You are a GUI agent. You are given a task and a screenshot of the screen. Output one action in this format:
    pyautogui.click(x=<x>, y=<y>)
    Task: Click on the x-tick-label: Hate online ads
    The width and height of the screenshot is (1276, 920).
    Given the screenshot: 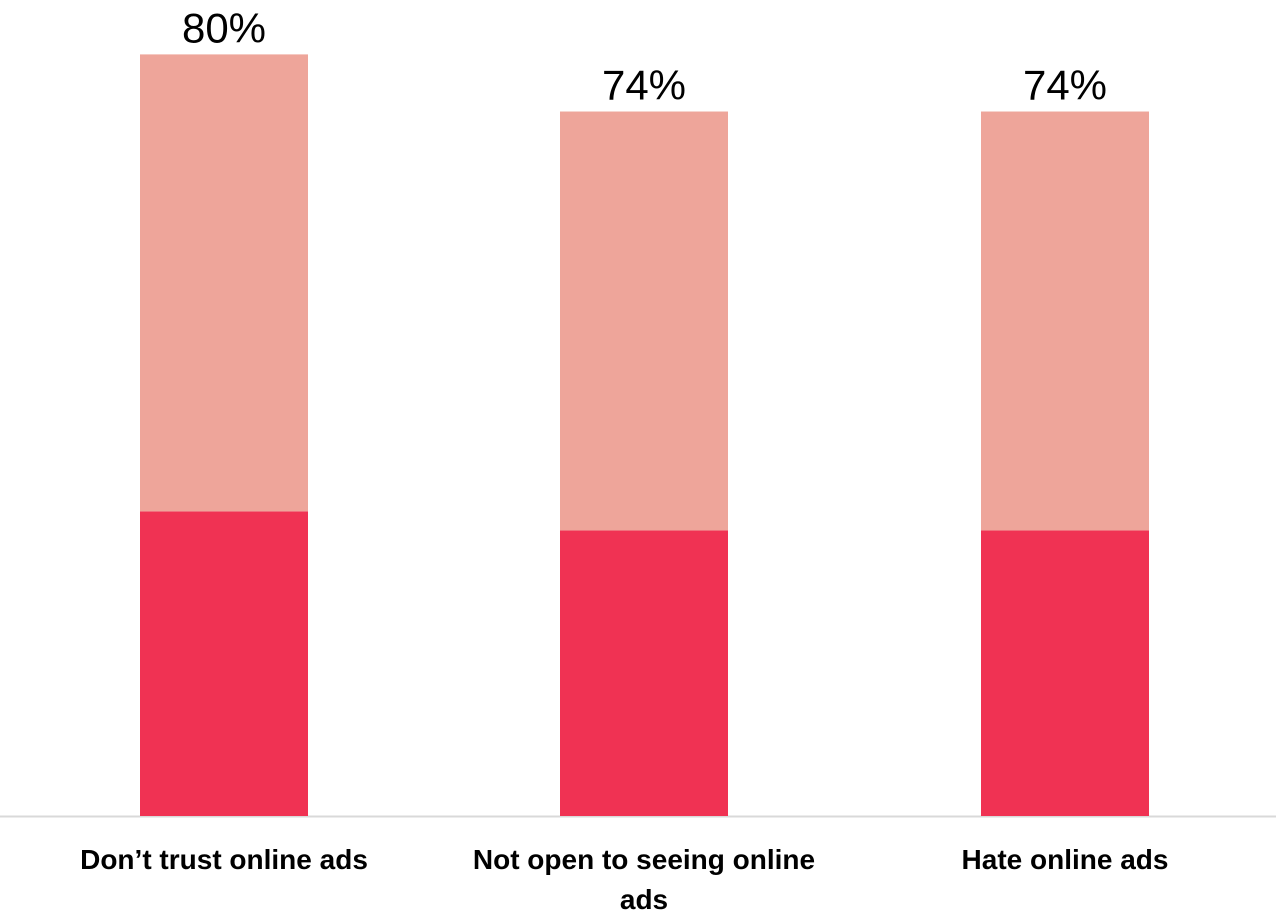 What is the action you would take?
    pyautogui.click(x=1065, y=859)
    